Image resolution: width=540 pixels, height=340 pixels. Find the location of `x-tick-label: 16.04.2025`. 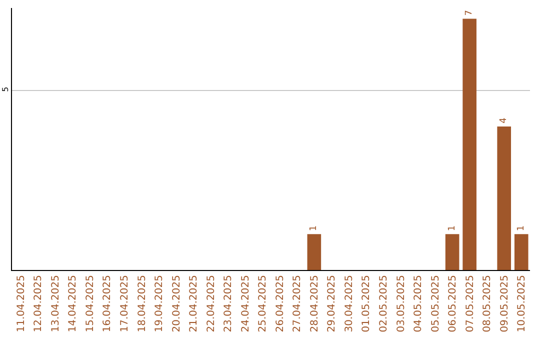

x-tick-label: 16.04.2025 is located at coordinates (108, 303).